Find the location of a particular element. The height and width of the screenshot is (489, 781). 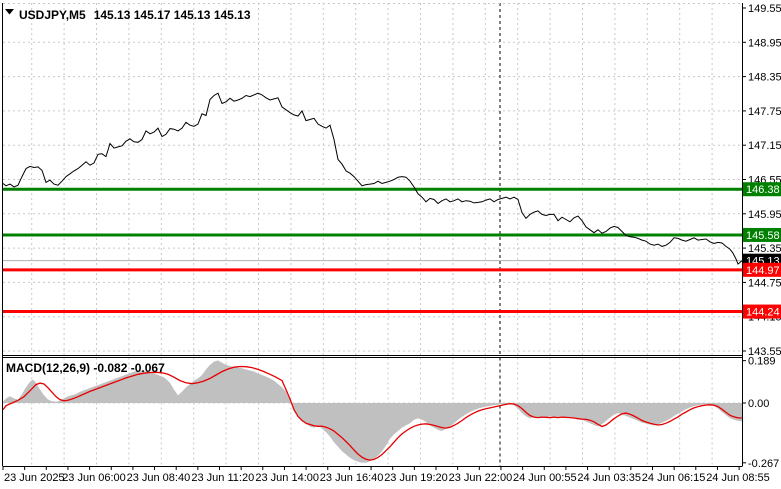

support-level-badge-label: 144.24 is located at coordinates (763, 313).